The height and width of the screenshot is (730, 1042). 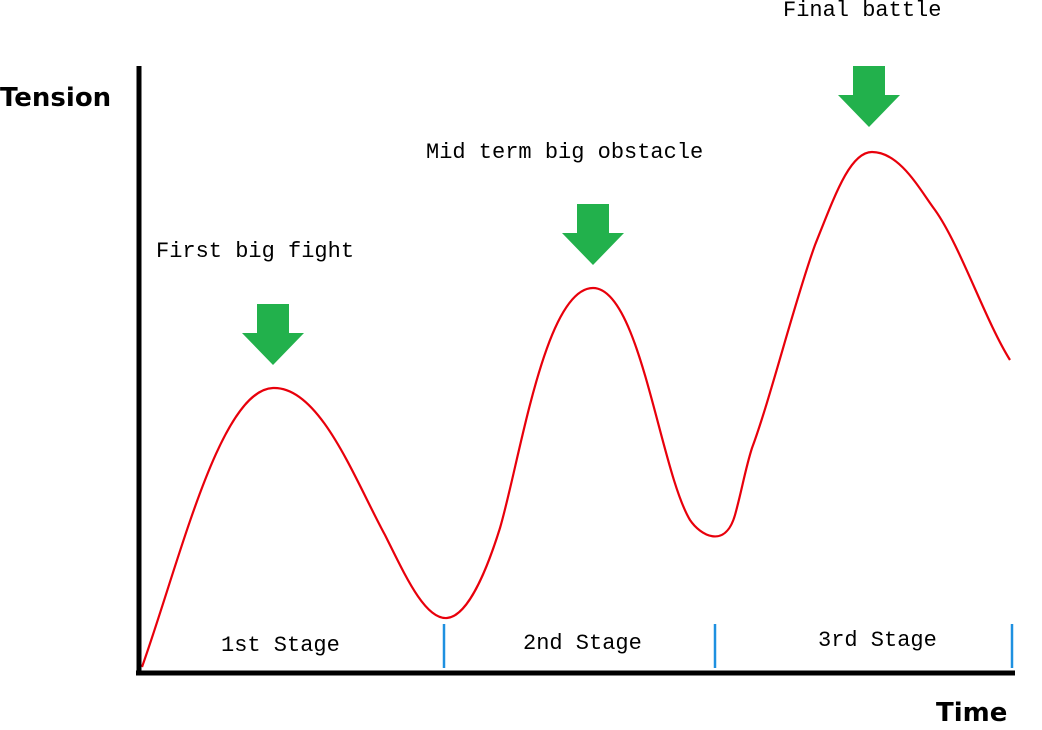 What do you see at coordinates (564, 152) in the screenshot?
I see `annotation-mid-term-big-obstacle: Mid term big obstacle` at bounding box center [564, 152].